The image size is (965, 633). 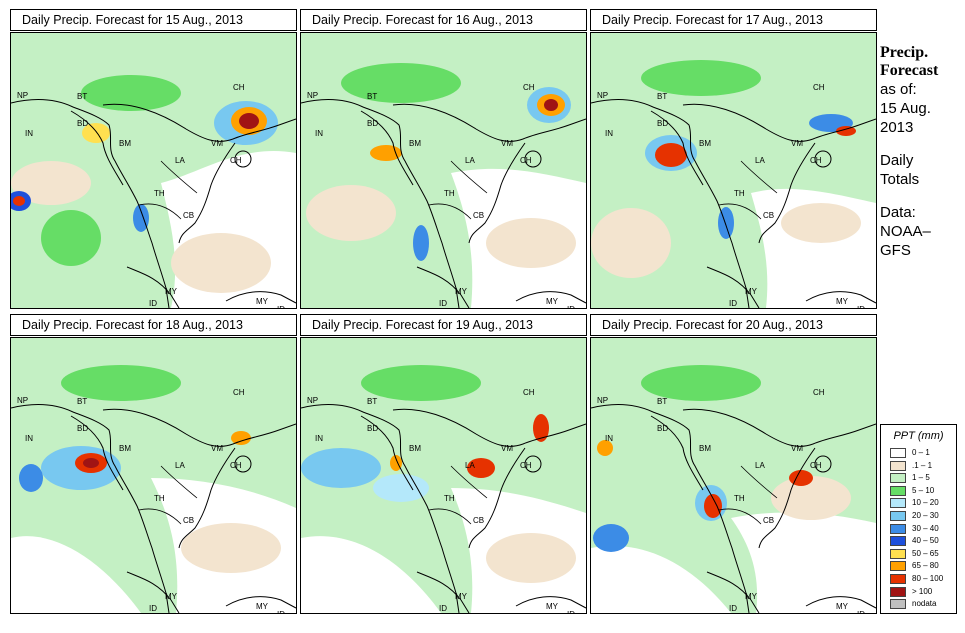 I want to click on legend-label: .1 – 1, so click(x=922, y=465).